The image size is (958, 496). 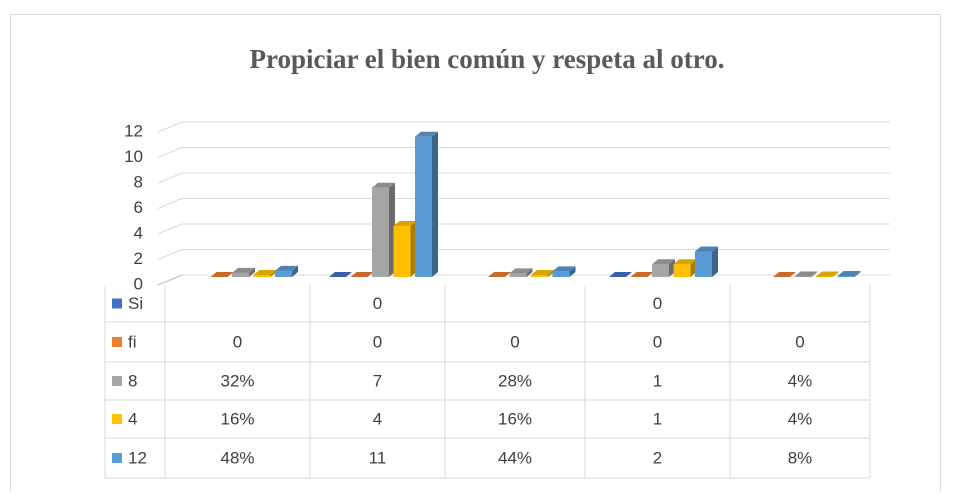 What do you see at coordinates (237, 457) in the screenshot?
I see `table-cell: 48%` at bounding box center [237, 457].